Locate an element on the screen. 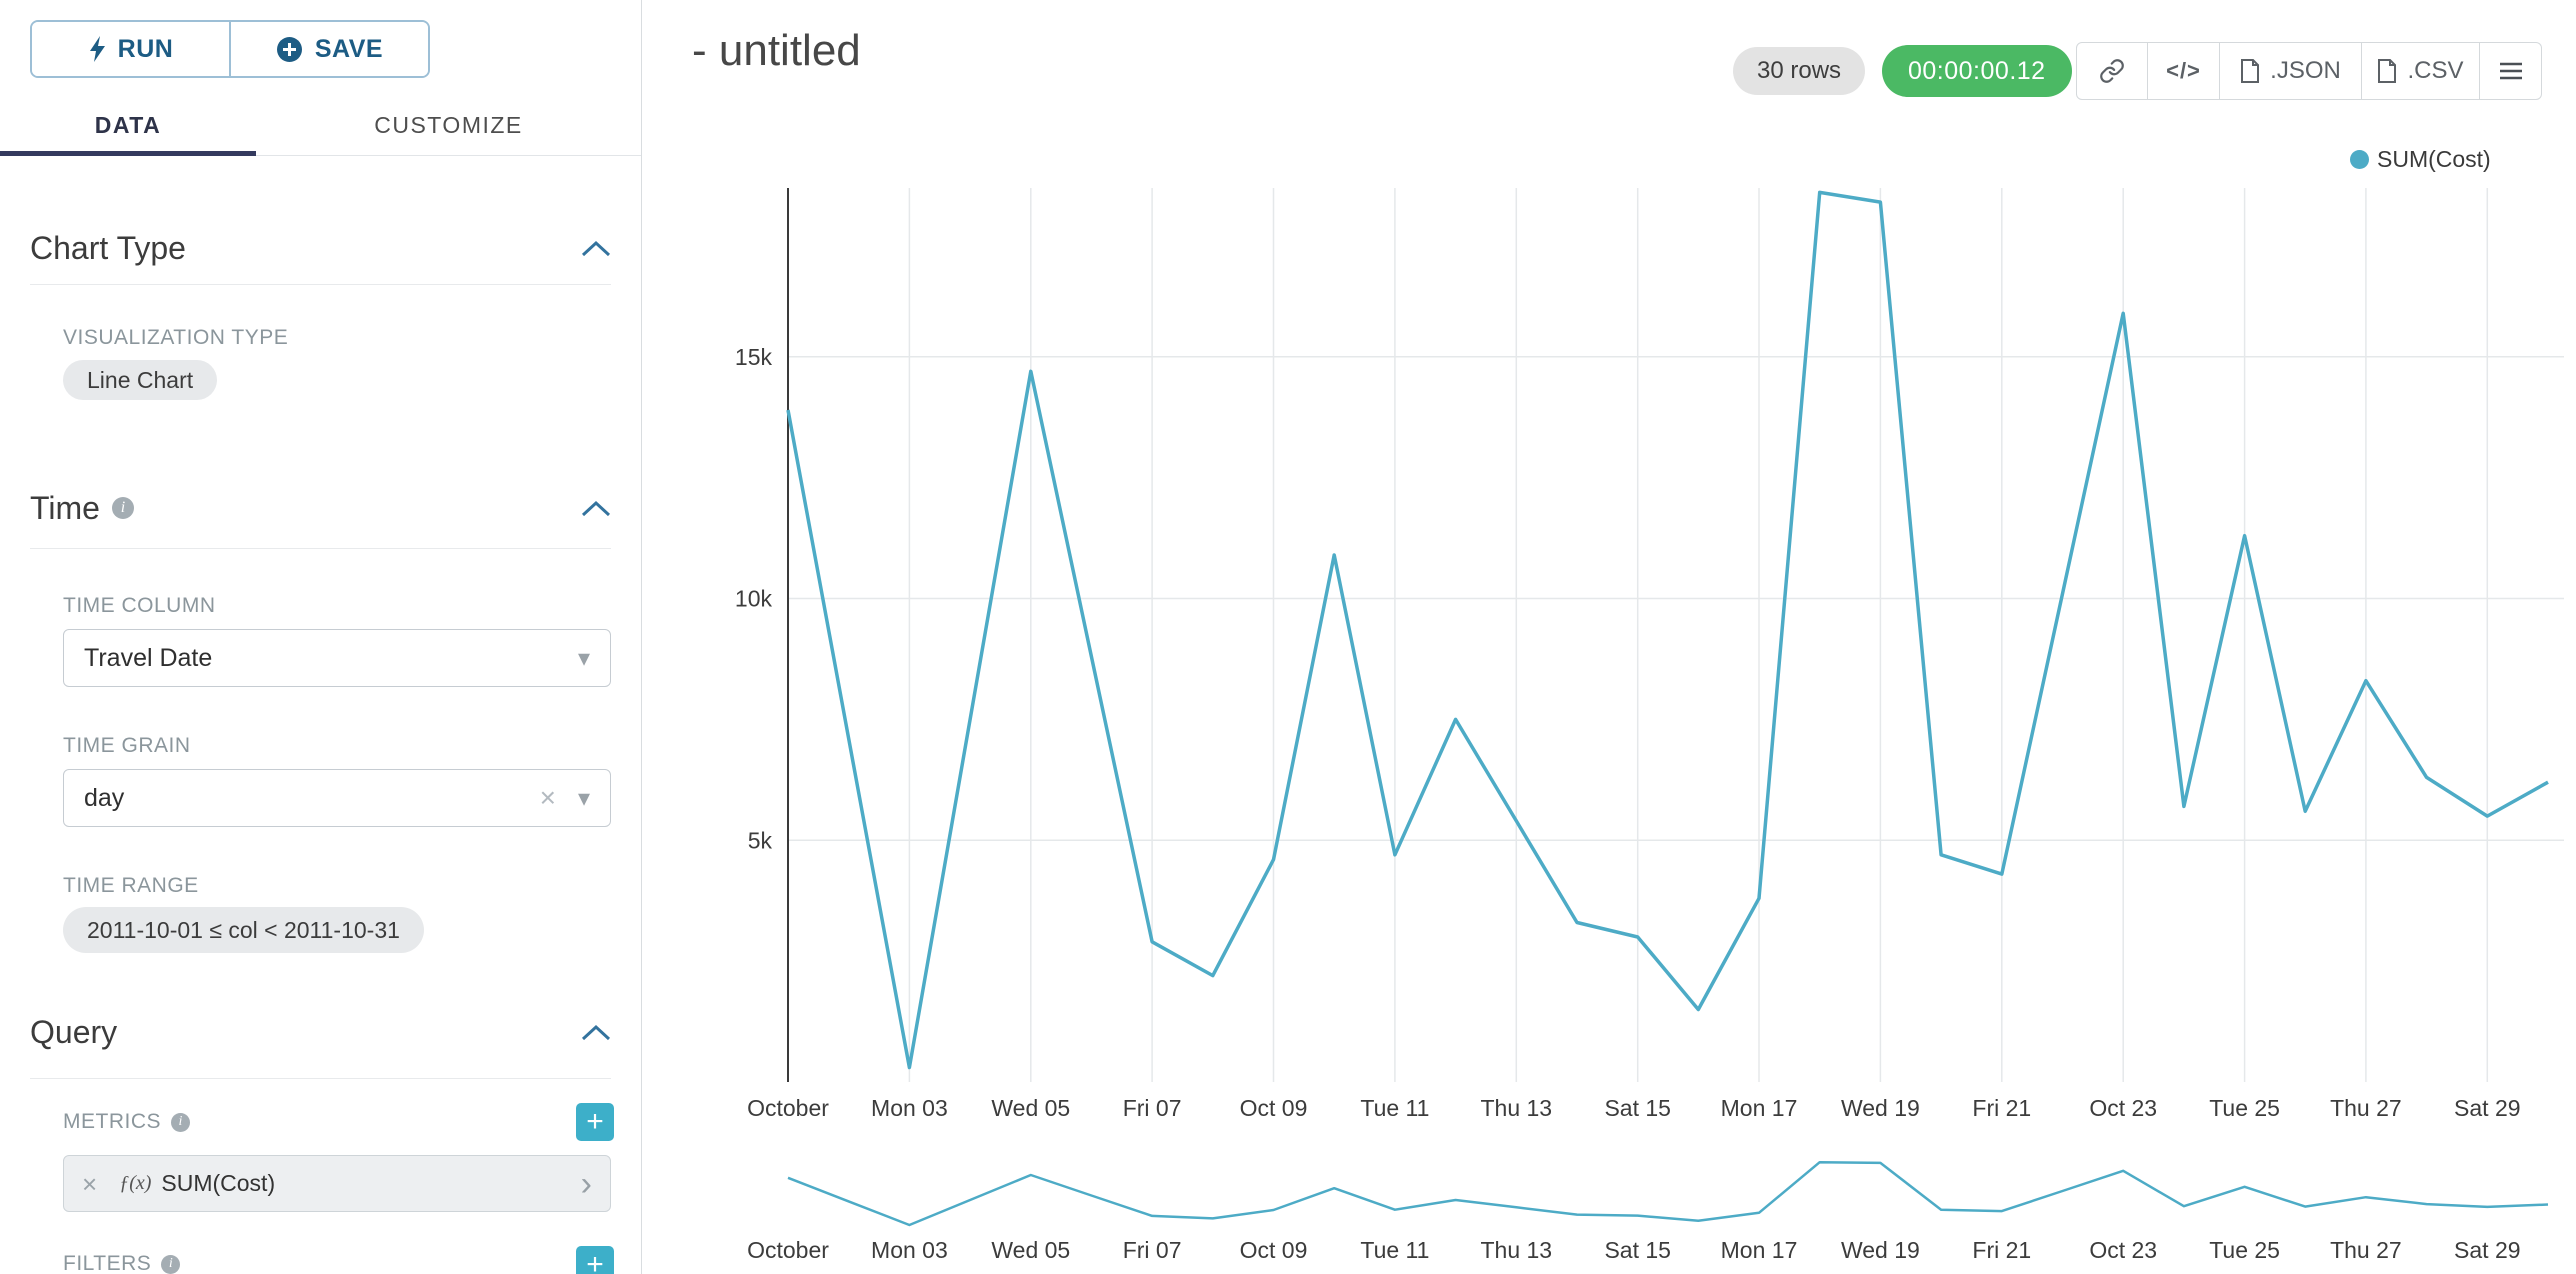  export-json-button: .JSON is located at coordinates (2291, 71).